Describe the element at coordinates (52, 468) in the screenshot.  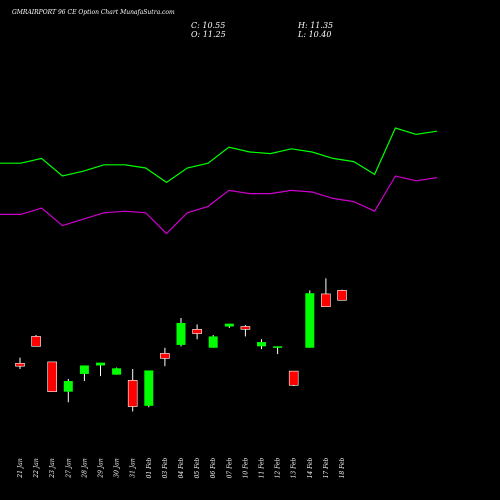
I see `x-tick-label: 23 Jan` at that location.